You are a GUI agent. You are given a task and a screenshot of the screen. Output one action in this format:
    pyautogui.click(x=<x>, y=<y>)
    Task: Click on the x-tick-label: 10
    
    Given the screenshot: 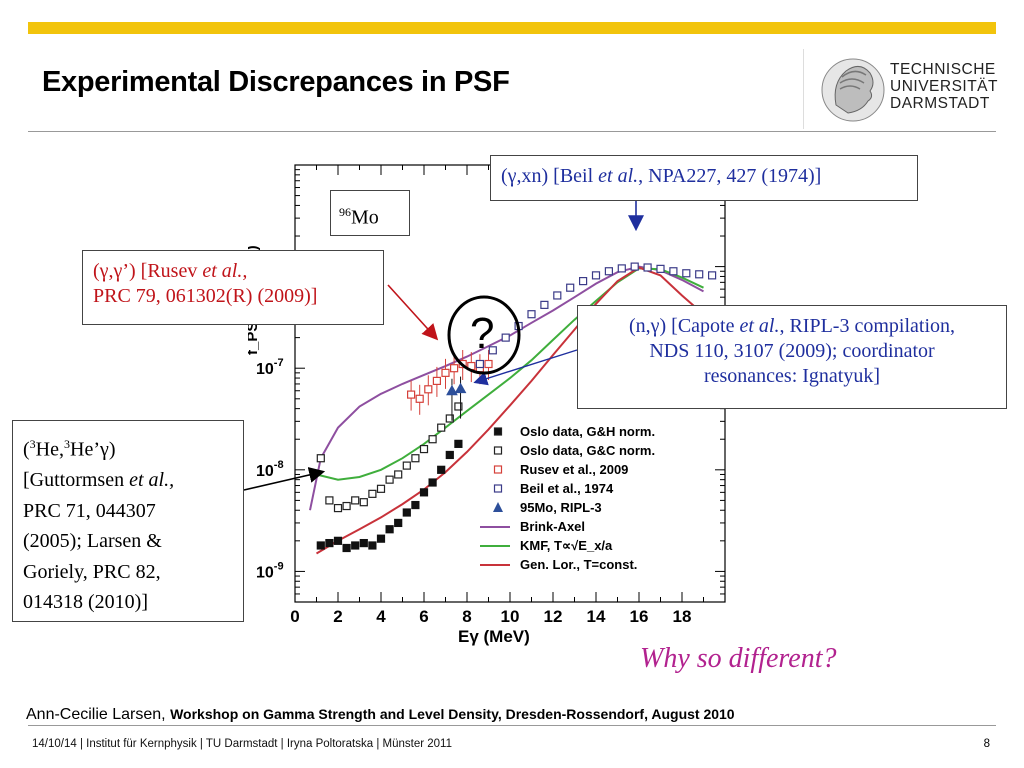 What is the action you would take?
    pyautogui.click(x=510, y=616)
    